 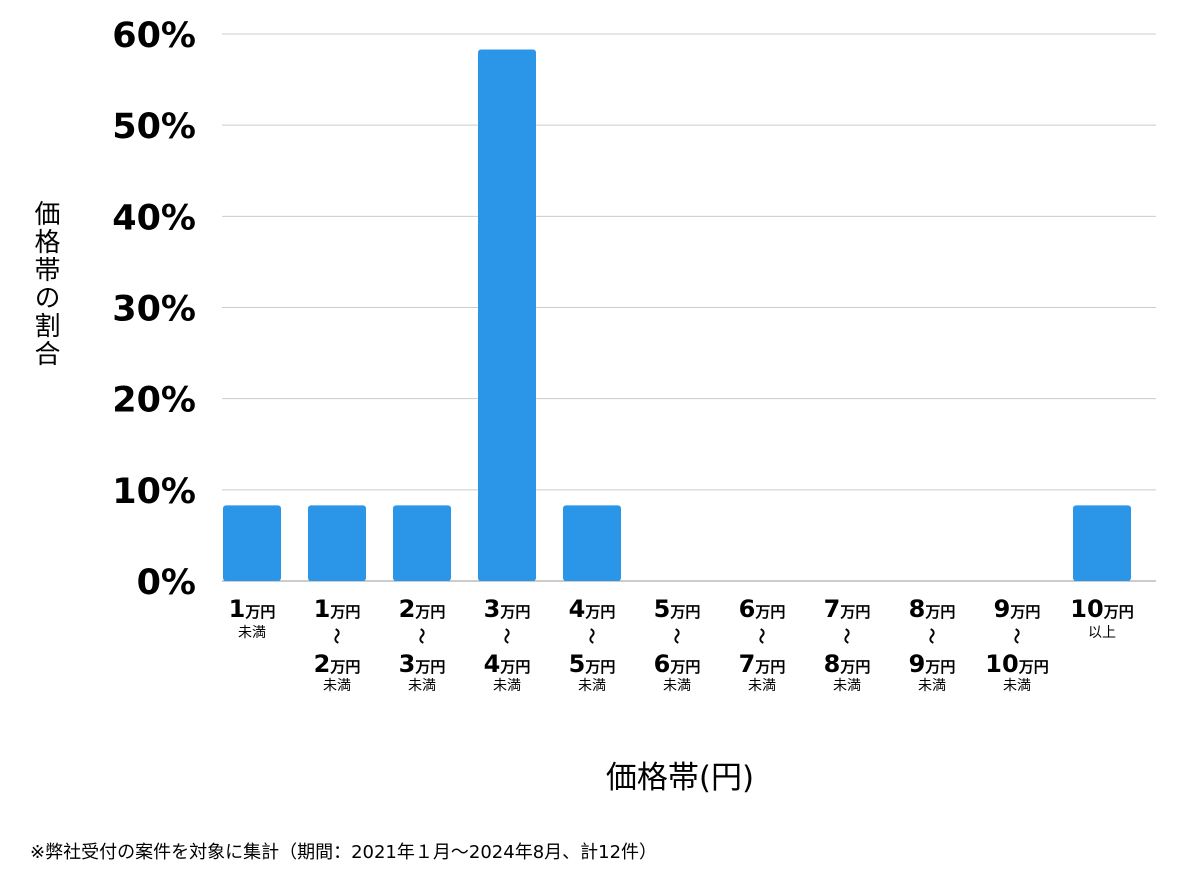 I want to click on y-tick-label: 0%, so click(x=166, y=583).